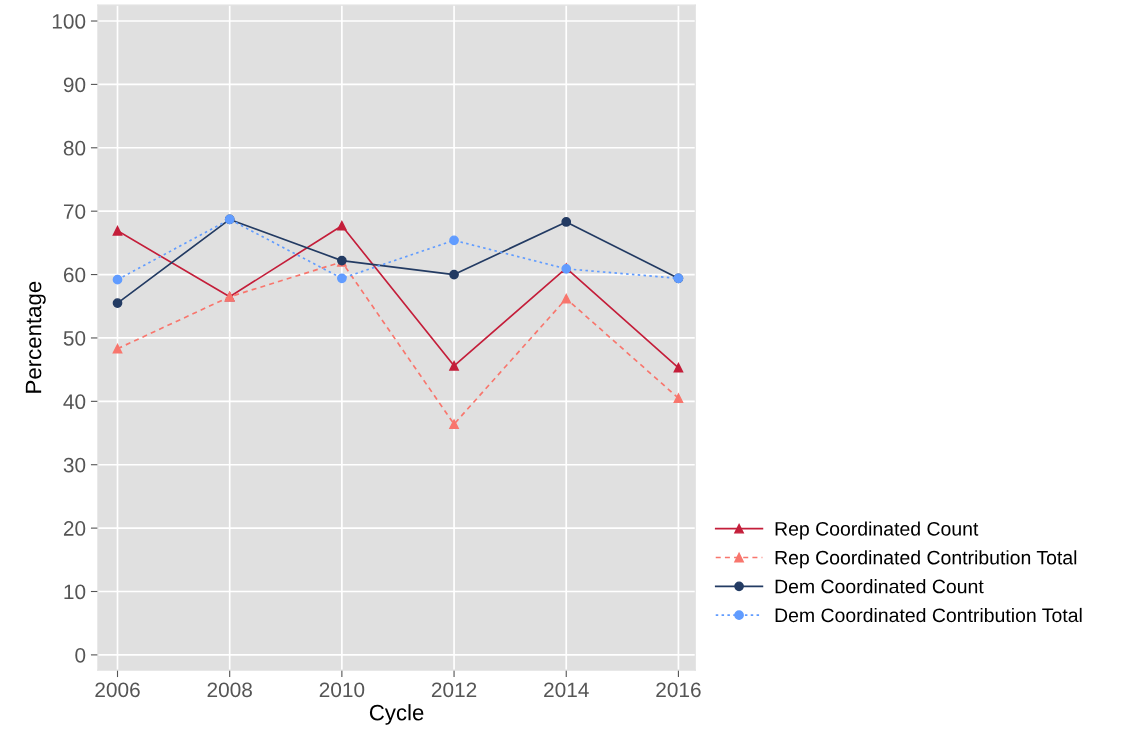 The height and width of the screenshot is (738, 1125). Describe the element at coordinates (69, 21) in the screenshot. I see `y-tick-label: 100` at that location.